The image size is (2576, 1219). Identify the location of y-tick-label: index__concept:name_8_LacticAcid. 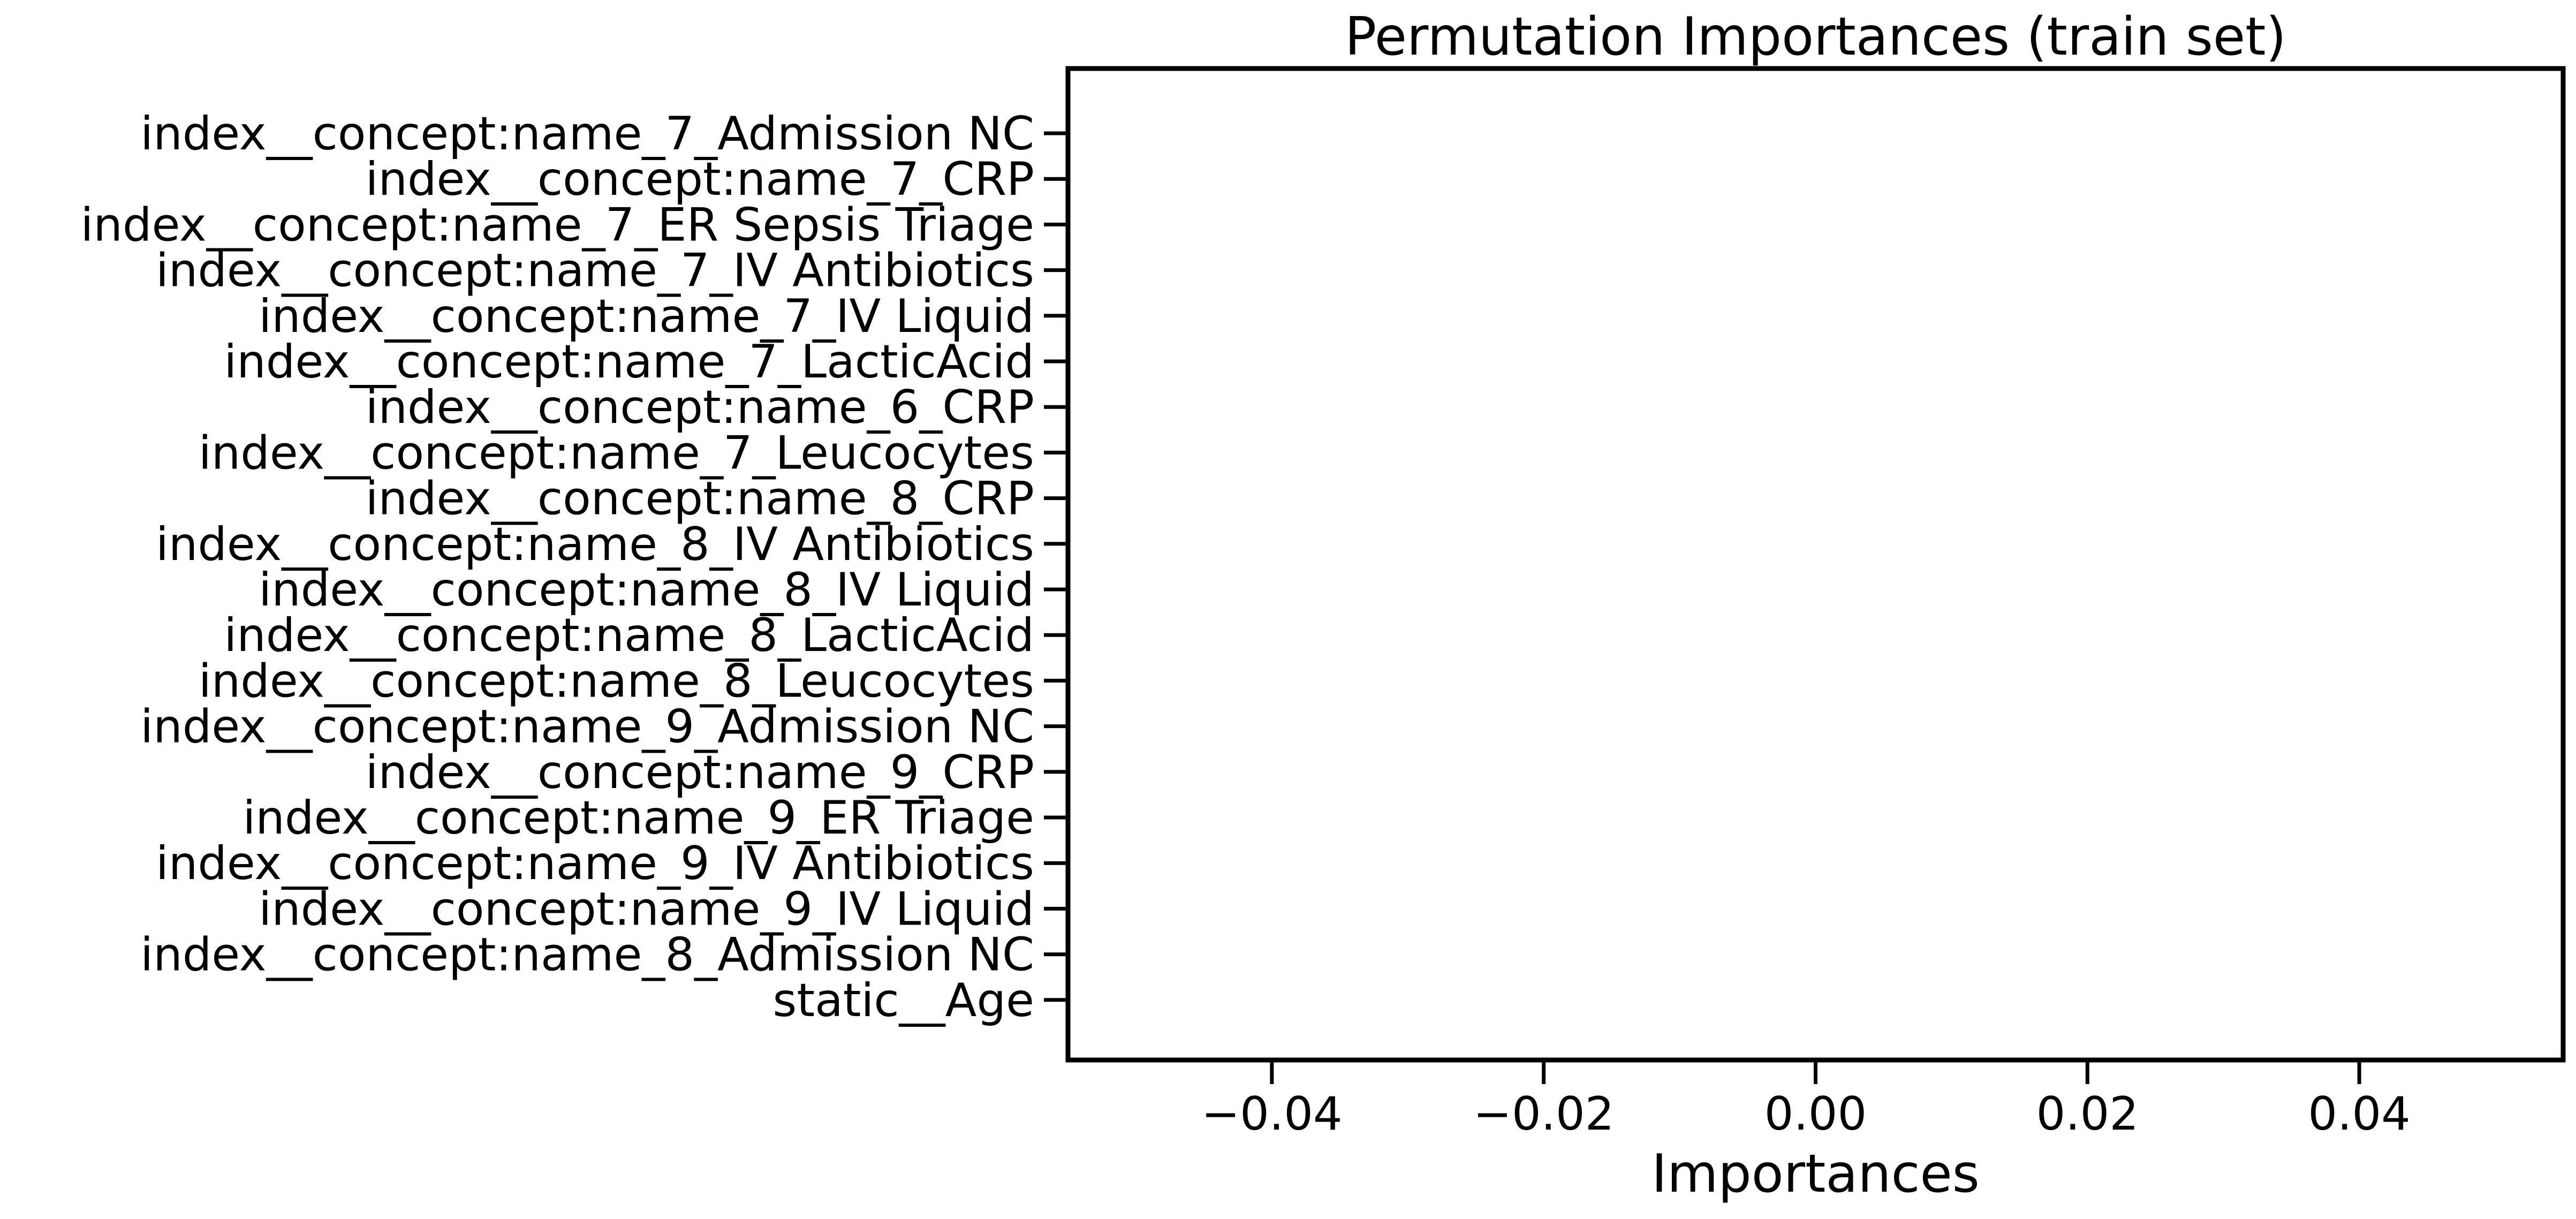
(629, 635).